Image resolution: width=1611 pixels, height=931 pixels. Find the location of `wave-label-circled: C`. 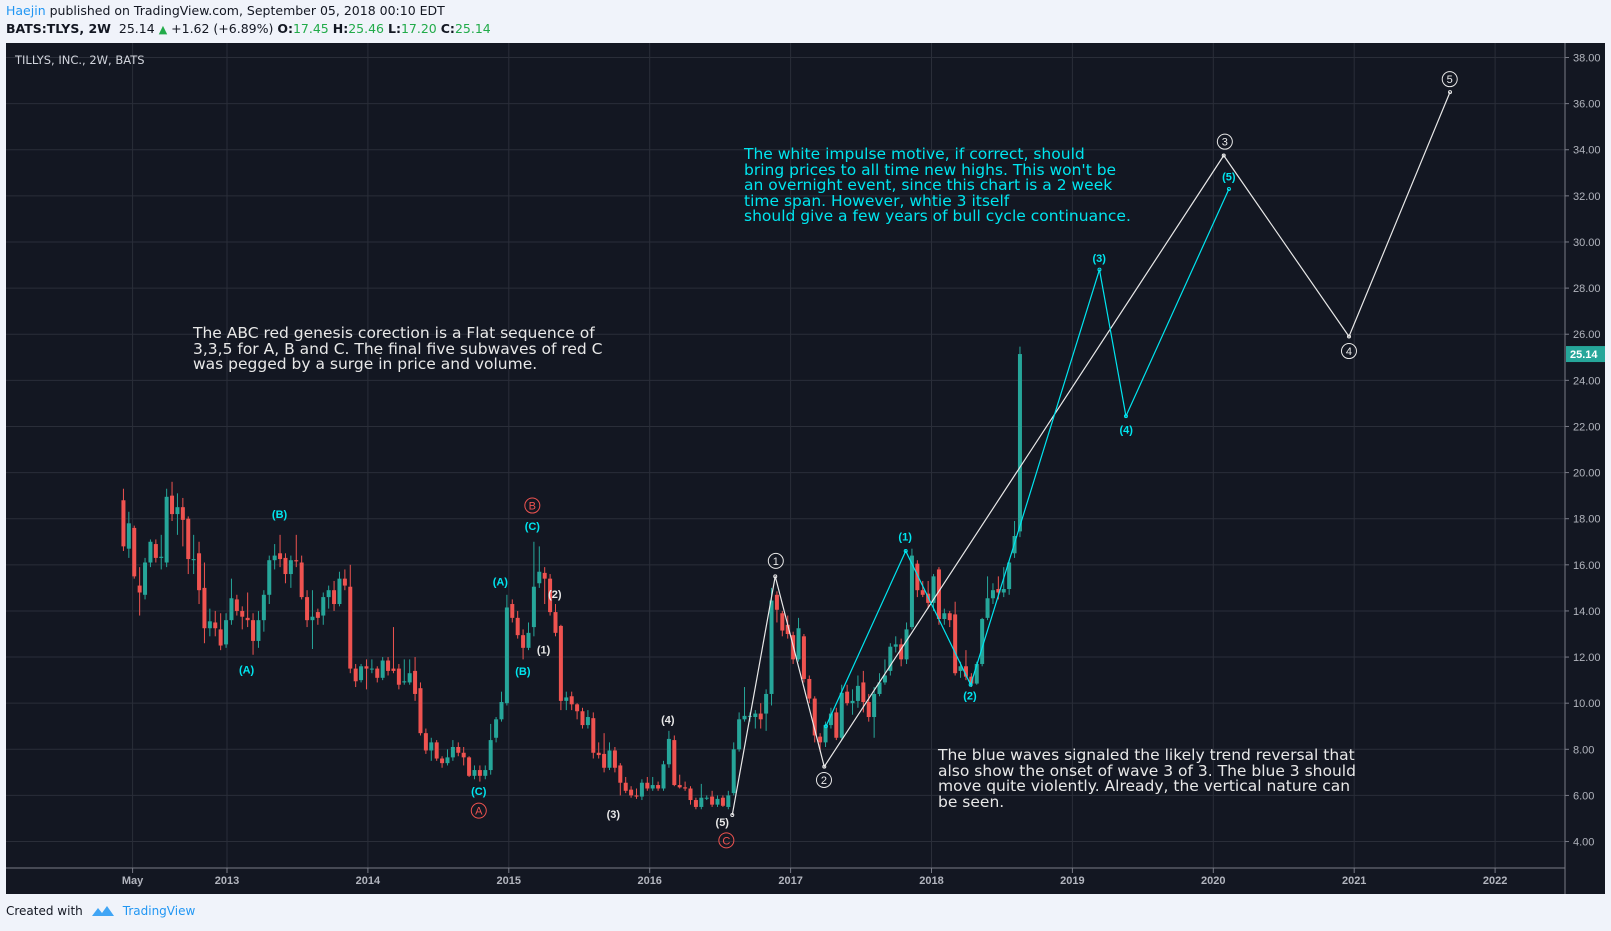

wave-label-circled: C is located at coordinates (726, 841).